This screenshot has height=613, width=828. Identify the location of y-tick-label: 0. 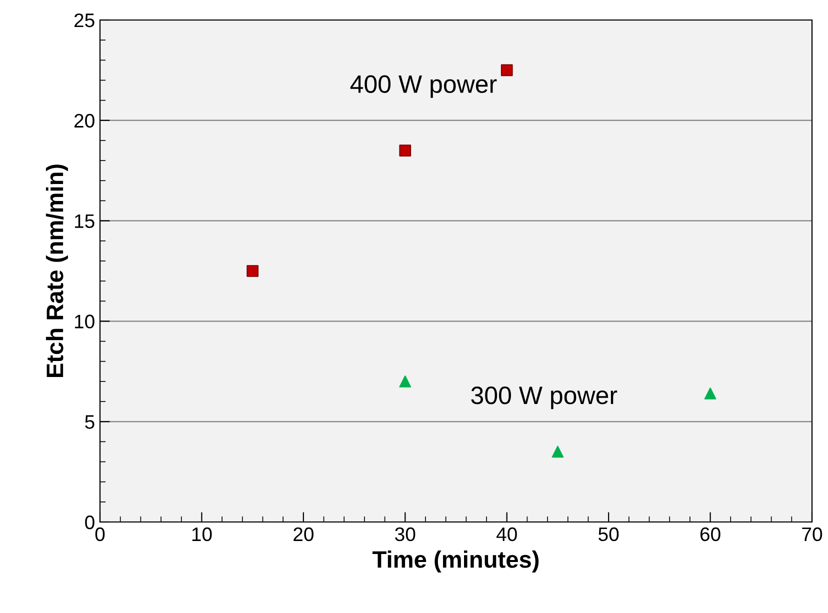
(89, 522).